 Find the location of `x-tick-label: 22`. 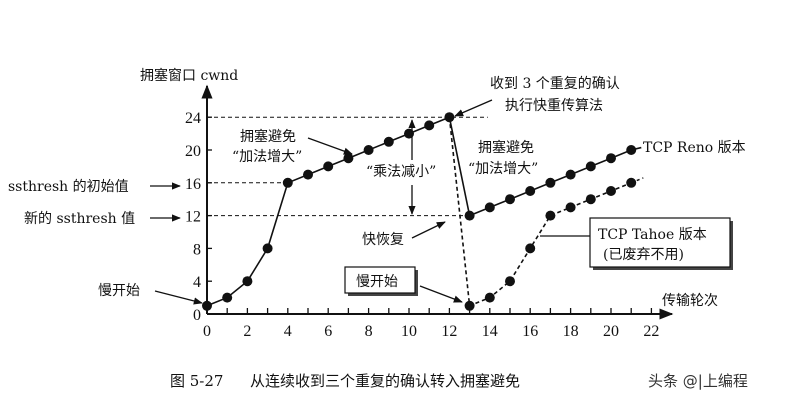

x-tick-label: 22 is located at coordinates (651, 331).